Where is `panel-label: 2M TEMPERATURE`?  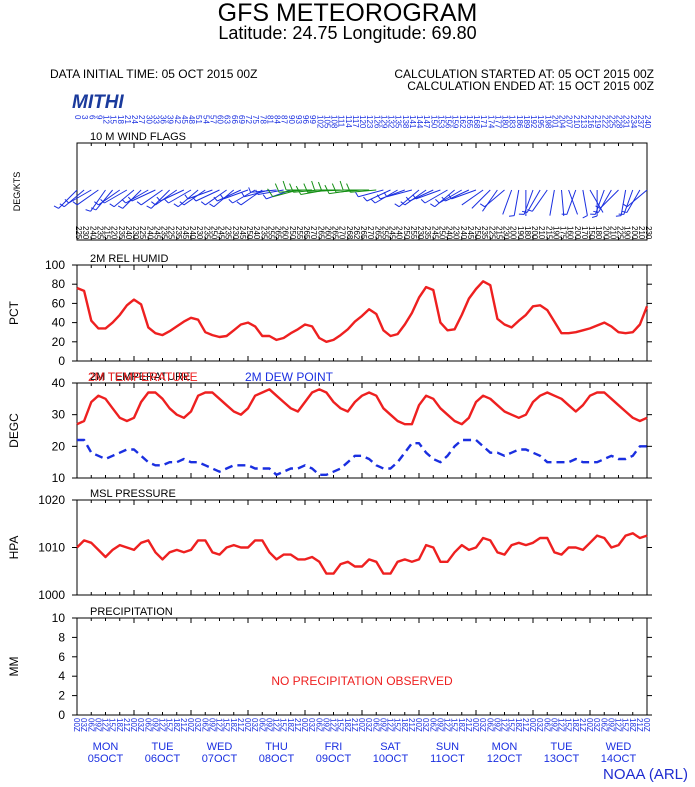
panel-label: 2M TEMPERATURE is located at coordinates (140, 377).